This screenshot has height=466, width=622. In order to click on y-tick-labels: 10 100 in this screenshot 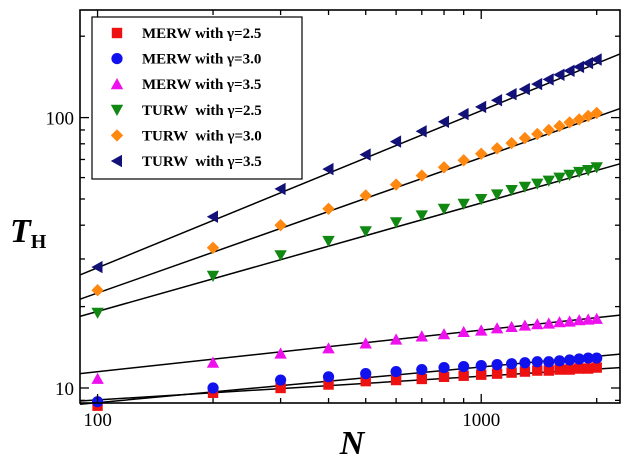, I will do `click(60, 254)`.